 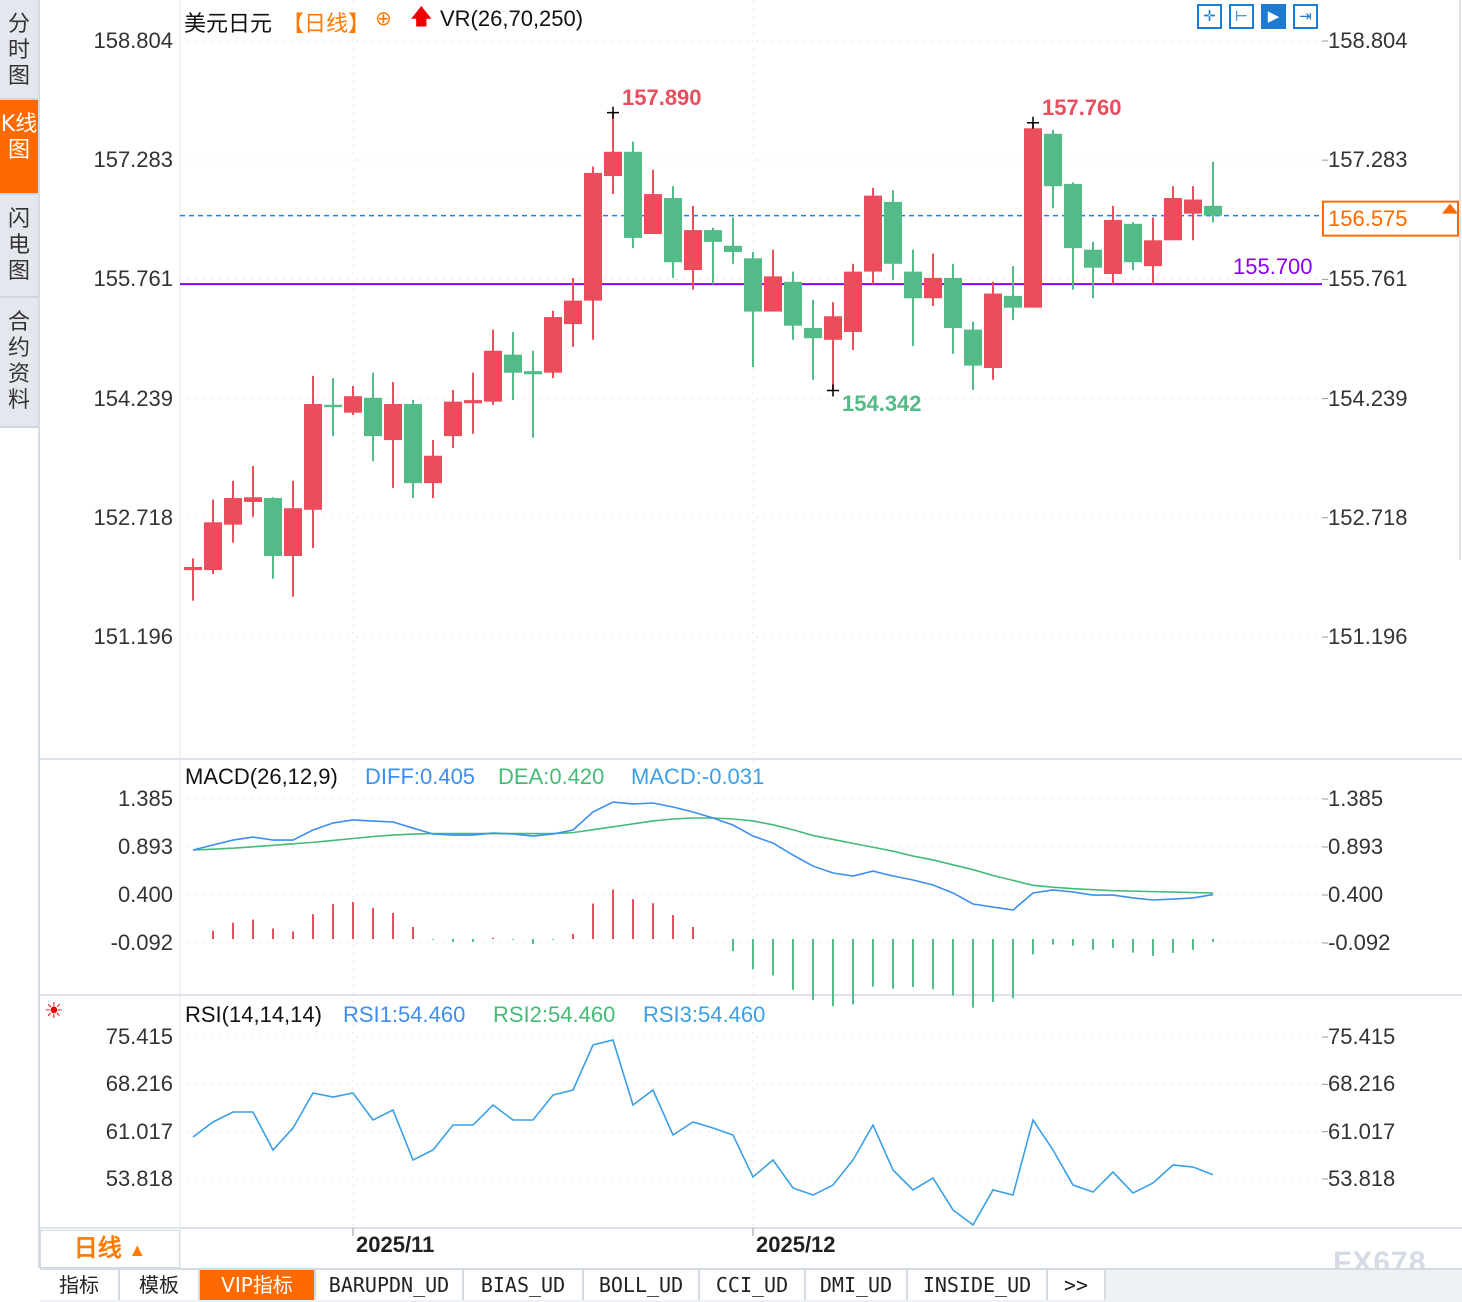 I want to click on period-label: 【日线】, so click(x=326, y=23).